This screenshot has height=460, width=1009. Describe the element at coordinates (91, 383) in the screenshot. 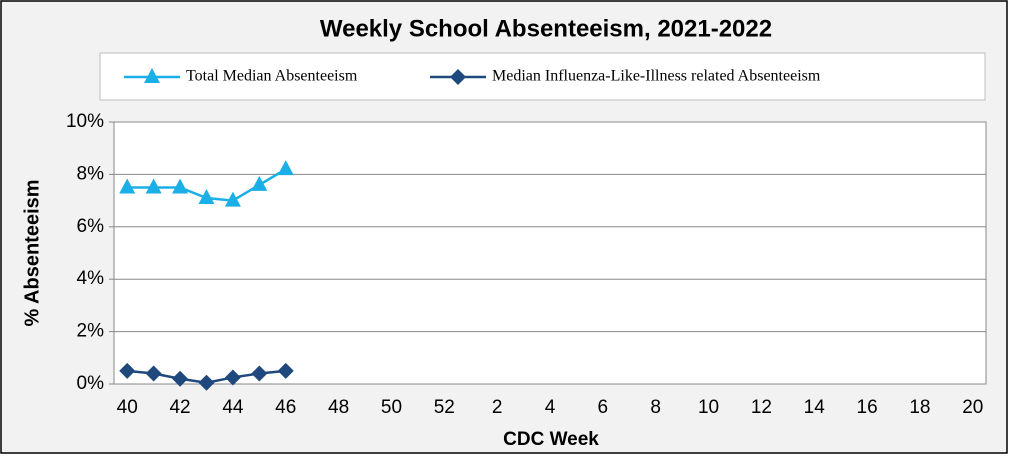

I see `y-tick-label: 0%` at that location.